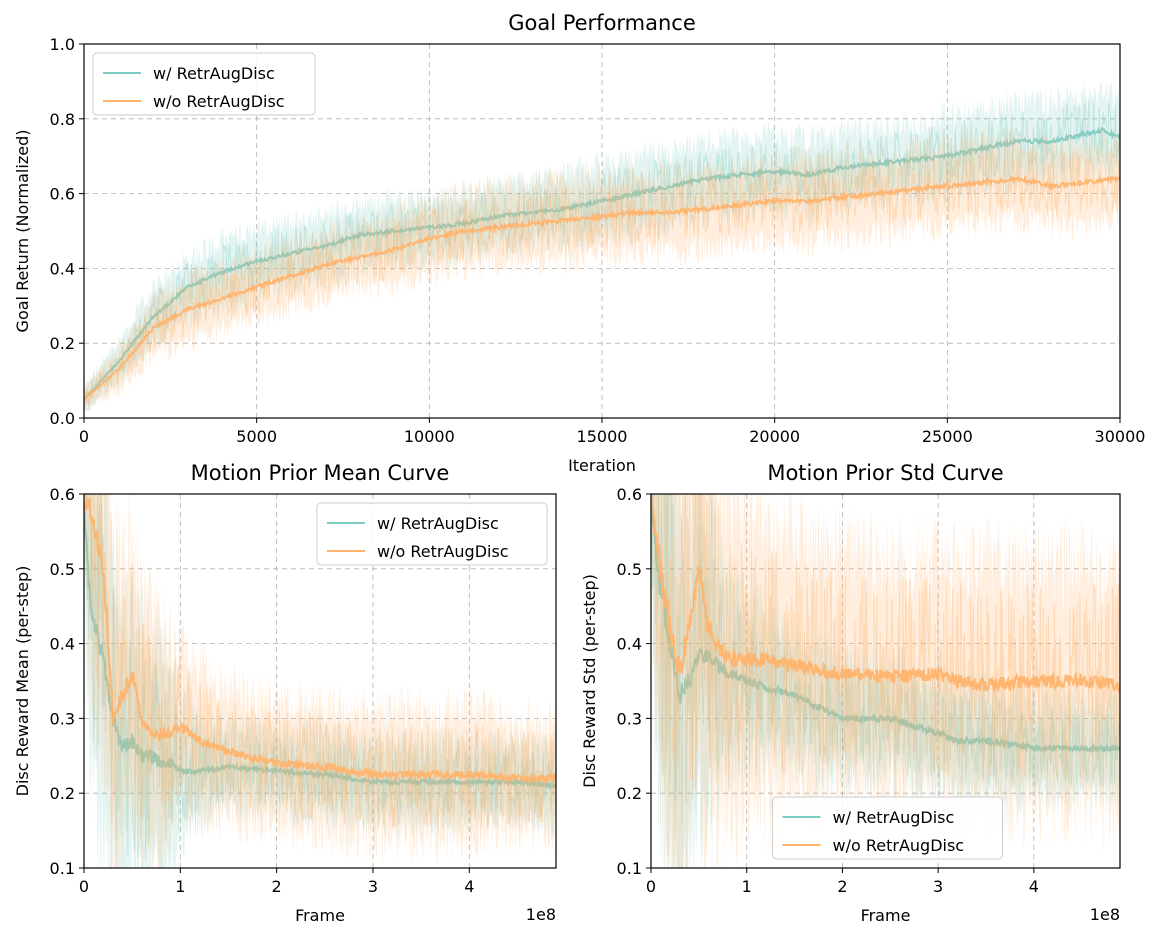 Image resolution: width=1163 pixels, height=939 pixels. I want to click on y-axis-label: Goal Return (Normalized), so click(22, 231).